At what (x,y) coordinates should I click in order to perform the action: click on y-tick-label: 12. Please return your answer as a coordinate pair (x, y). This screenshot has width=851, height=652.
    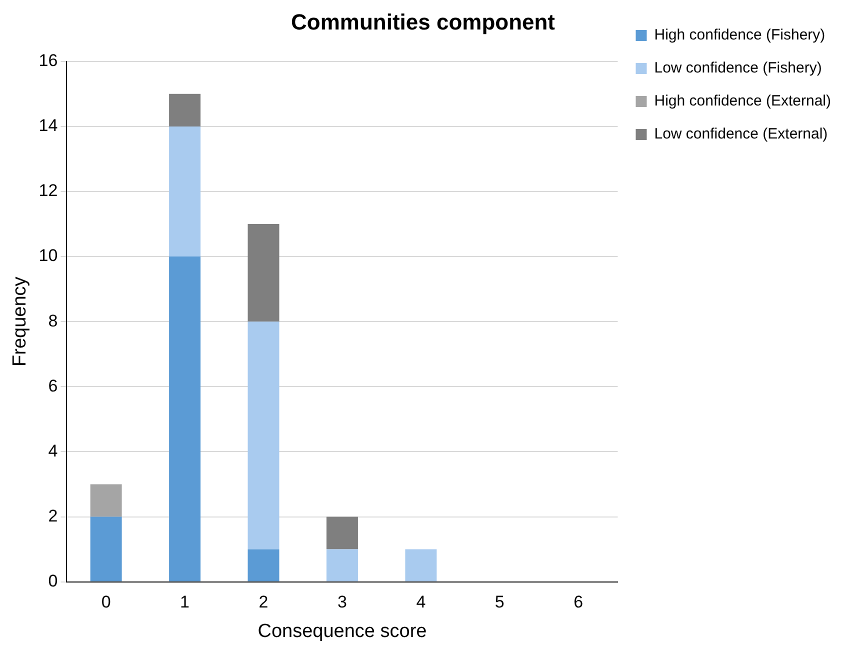
    Looking at the image, I should click on (48, 190).